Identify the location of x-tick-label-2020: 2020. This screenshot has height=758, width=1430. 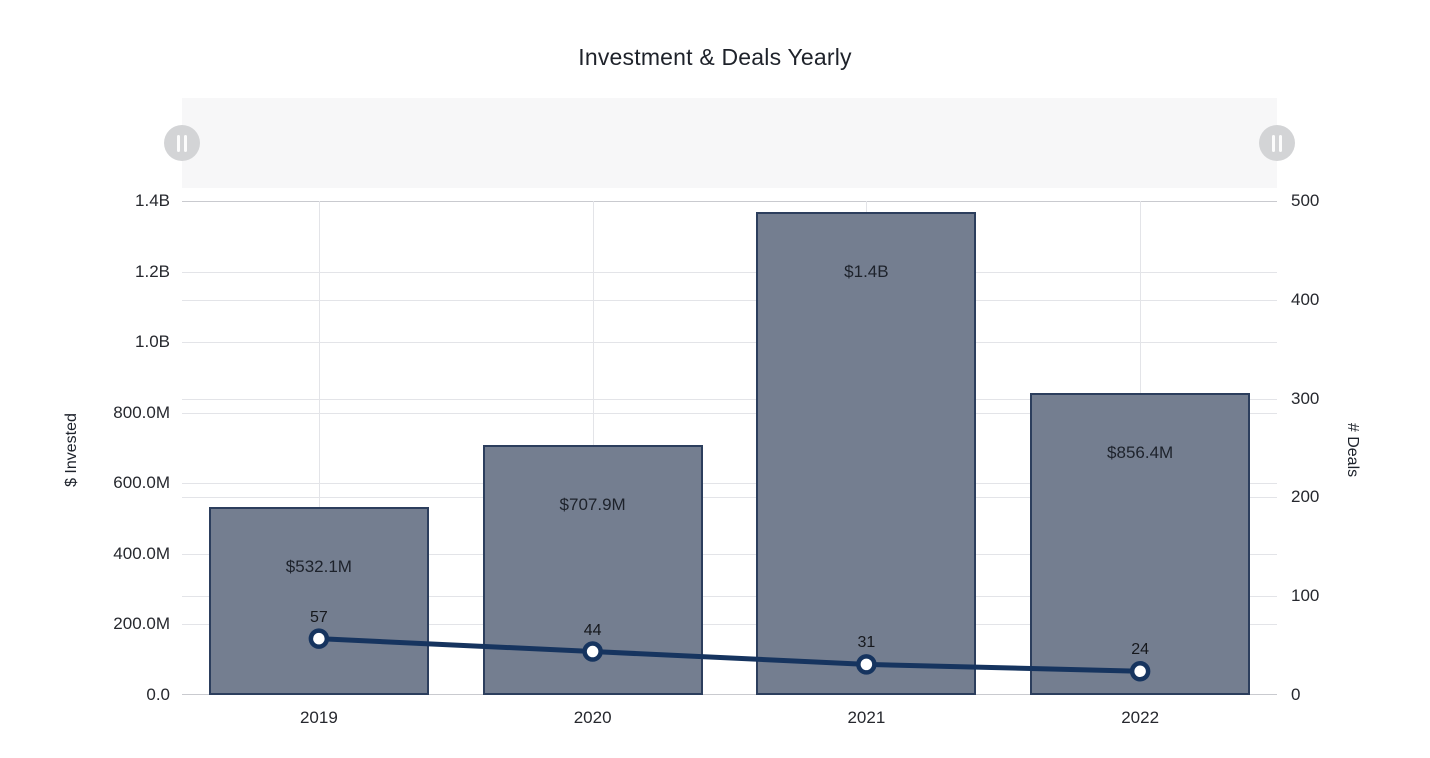
(592, 717).